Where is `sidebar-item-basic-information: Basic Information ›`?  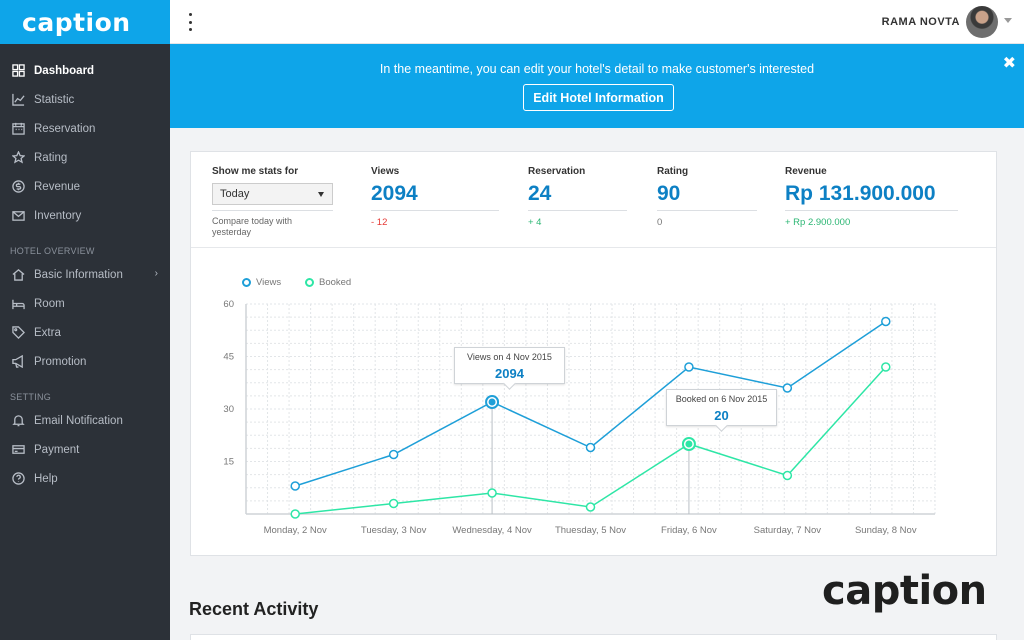
sidebar-item-basic-information: Basic Information › is located at coordinates (85, 274).